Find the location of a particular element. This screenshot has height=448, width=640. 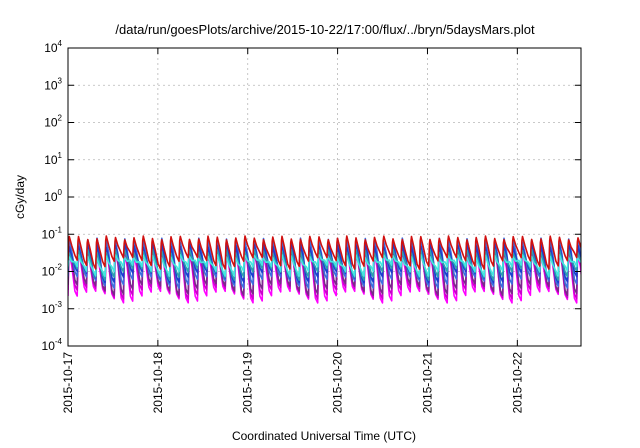

y-tick-label: 10⁻¹ is located at coordinates (52, 233).